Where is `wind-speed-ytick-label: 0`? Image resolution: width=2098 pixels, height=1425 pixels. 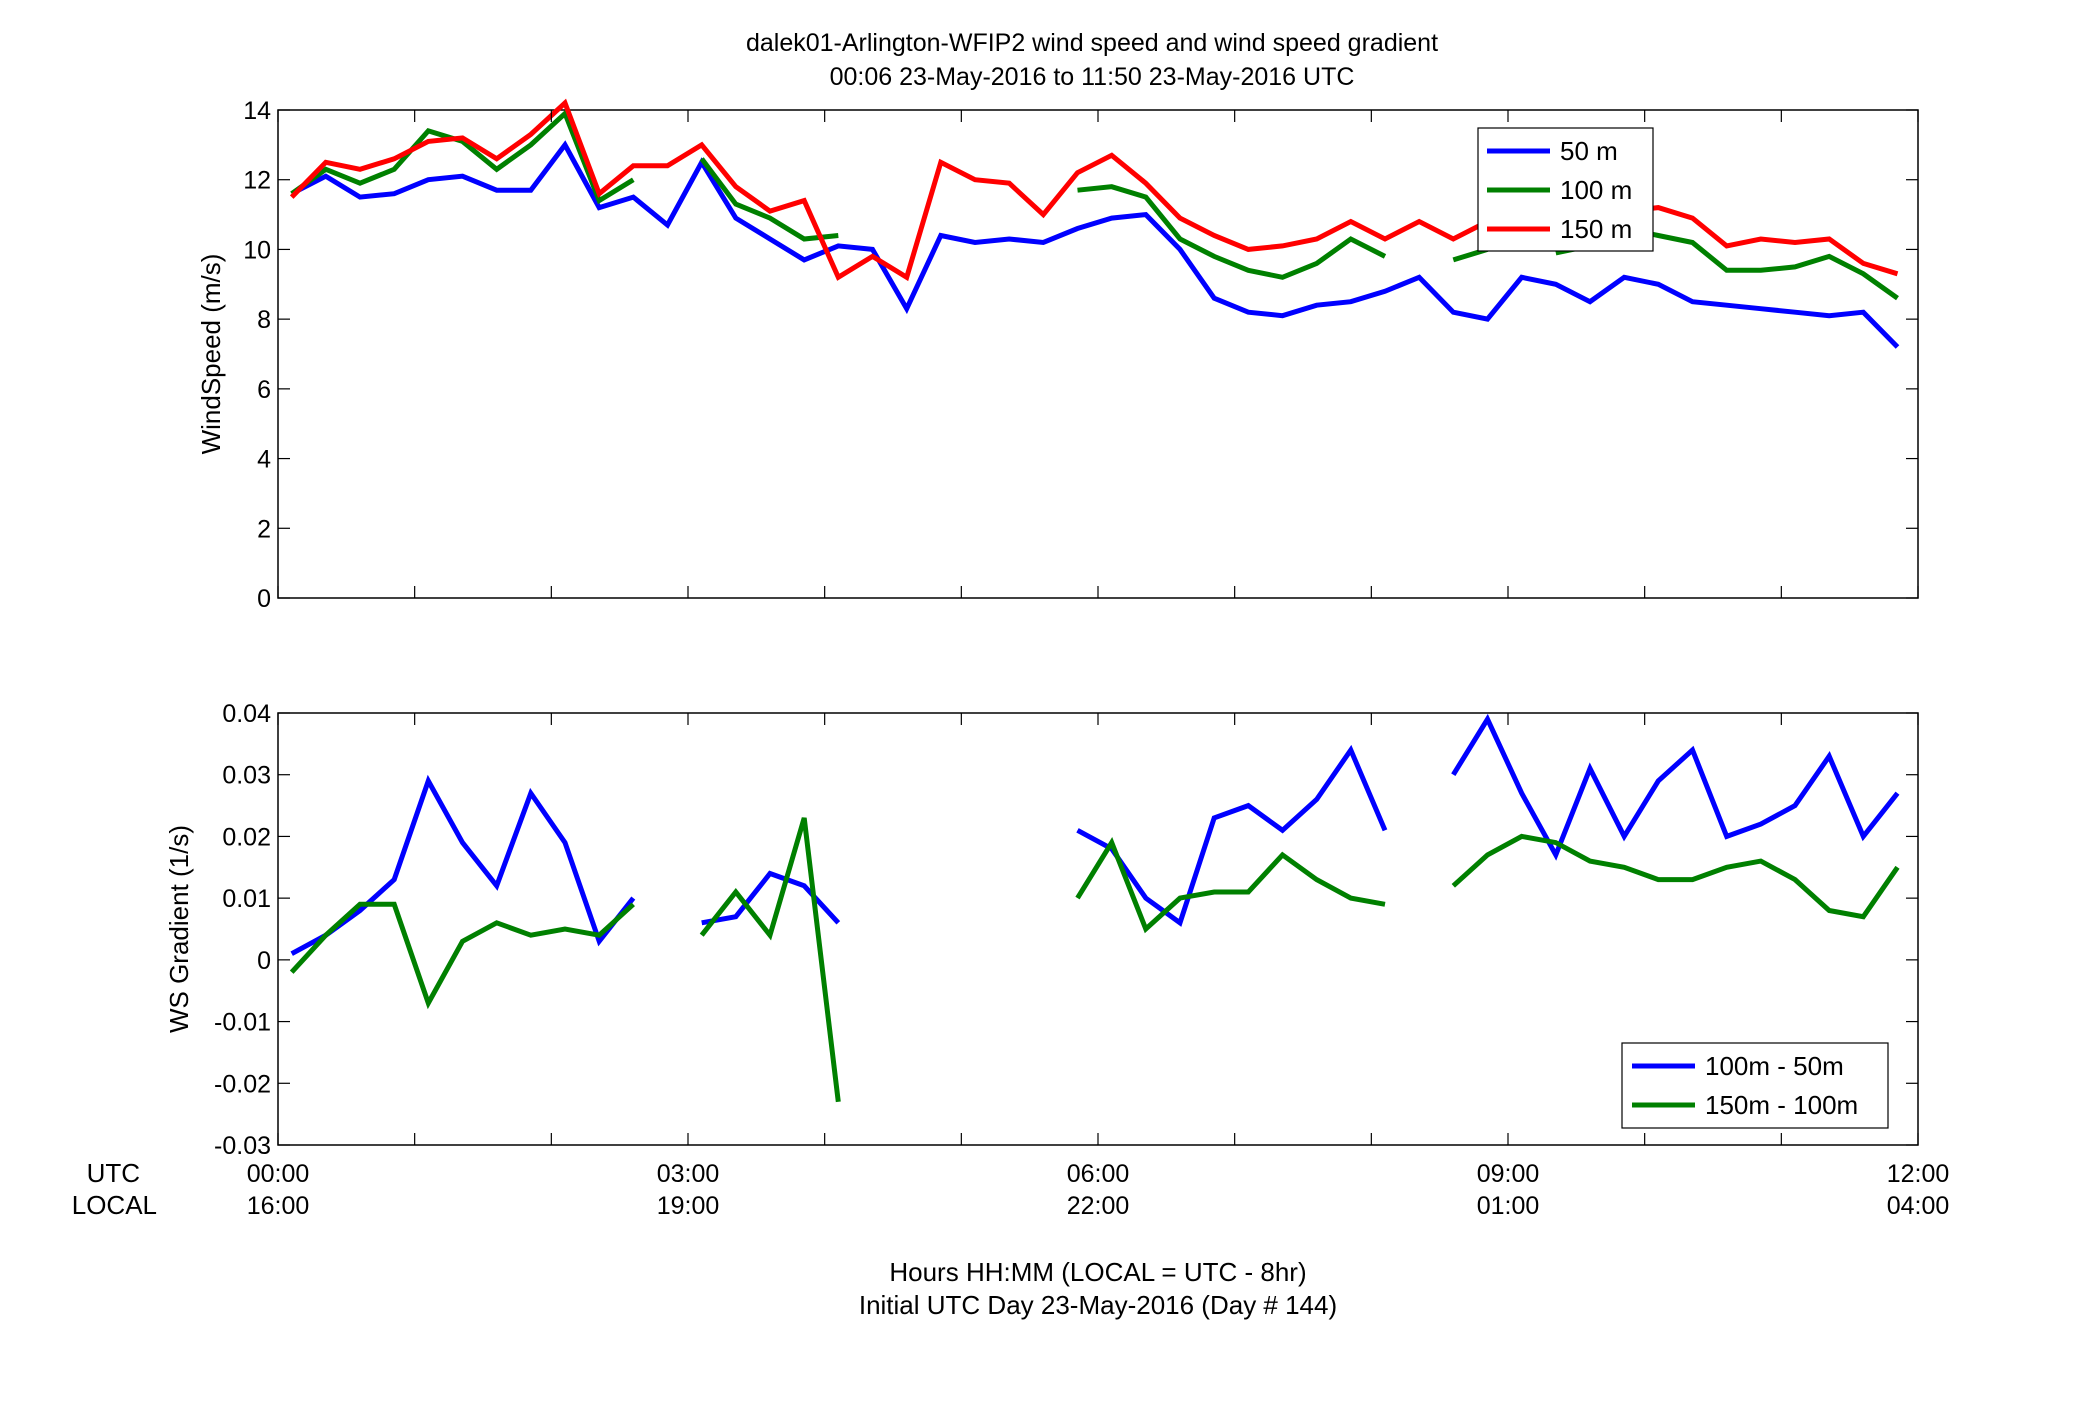
wind-speed-ytick-label: 0 is located at coordinates (264, 599).